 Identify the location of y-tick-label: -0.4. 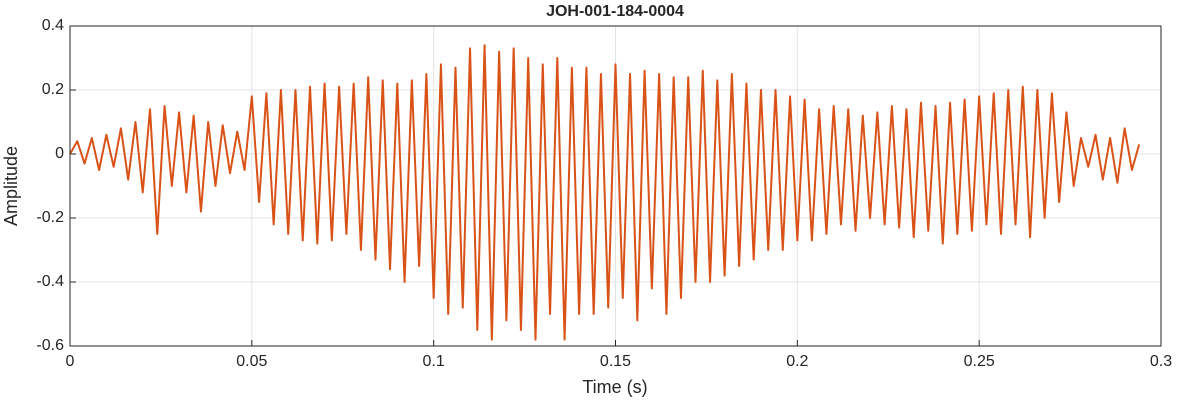
(50, 281).